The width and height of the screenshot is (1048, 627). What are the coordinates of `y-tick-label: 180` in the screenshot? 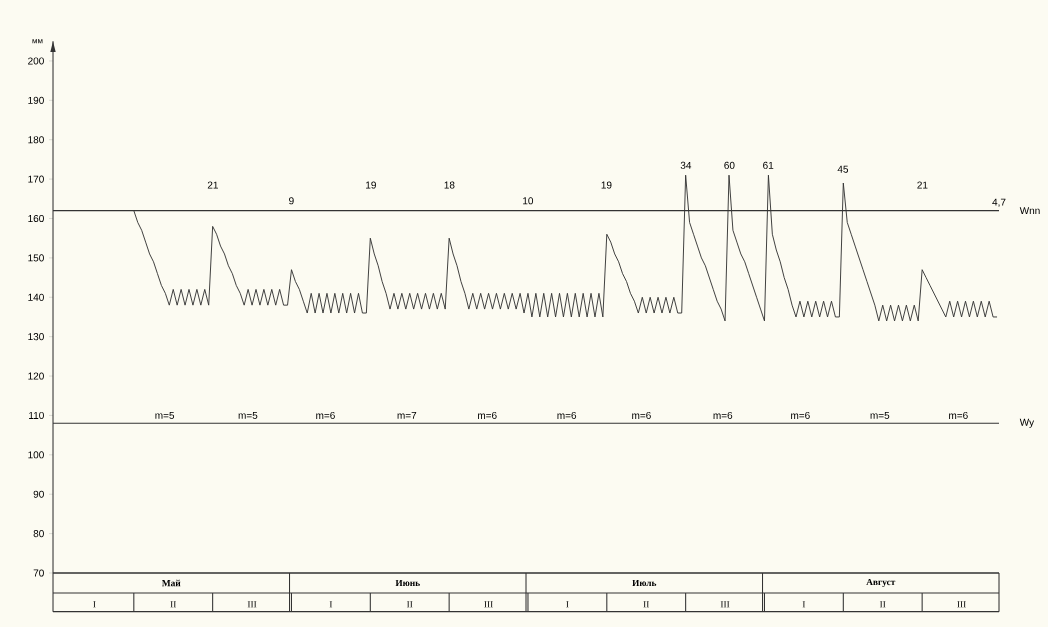 It's located at (36, 140).